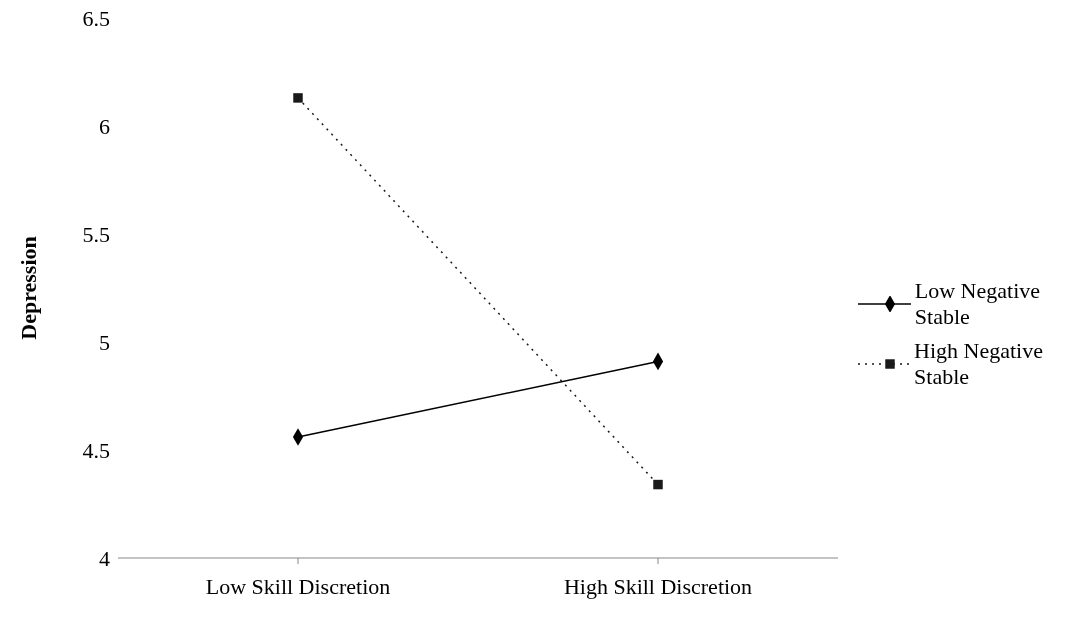  Describe the element at coordinates (298, 586) in the screenshot. I see `x-tick-label: Low Skill Discretion` at that location.